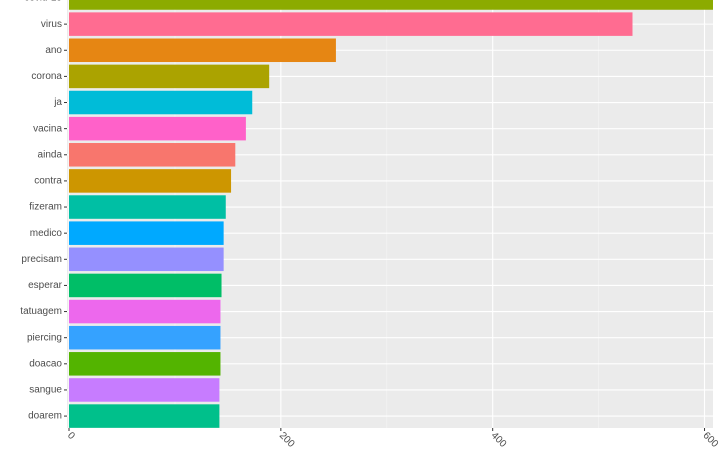  I want to click on y-tick-label: ano, so click(53, 50).